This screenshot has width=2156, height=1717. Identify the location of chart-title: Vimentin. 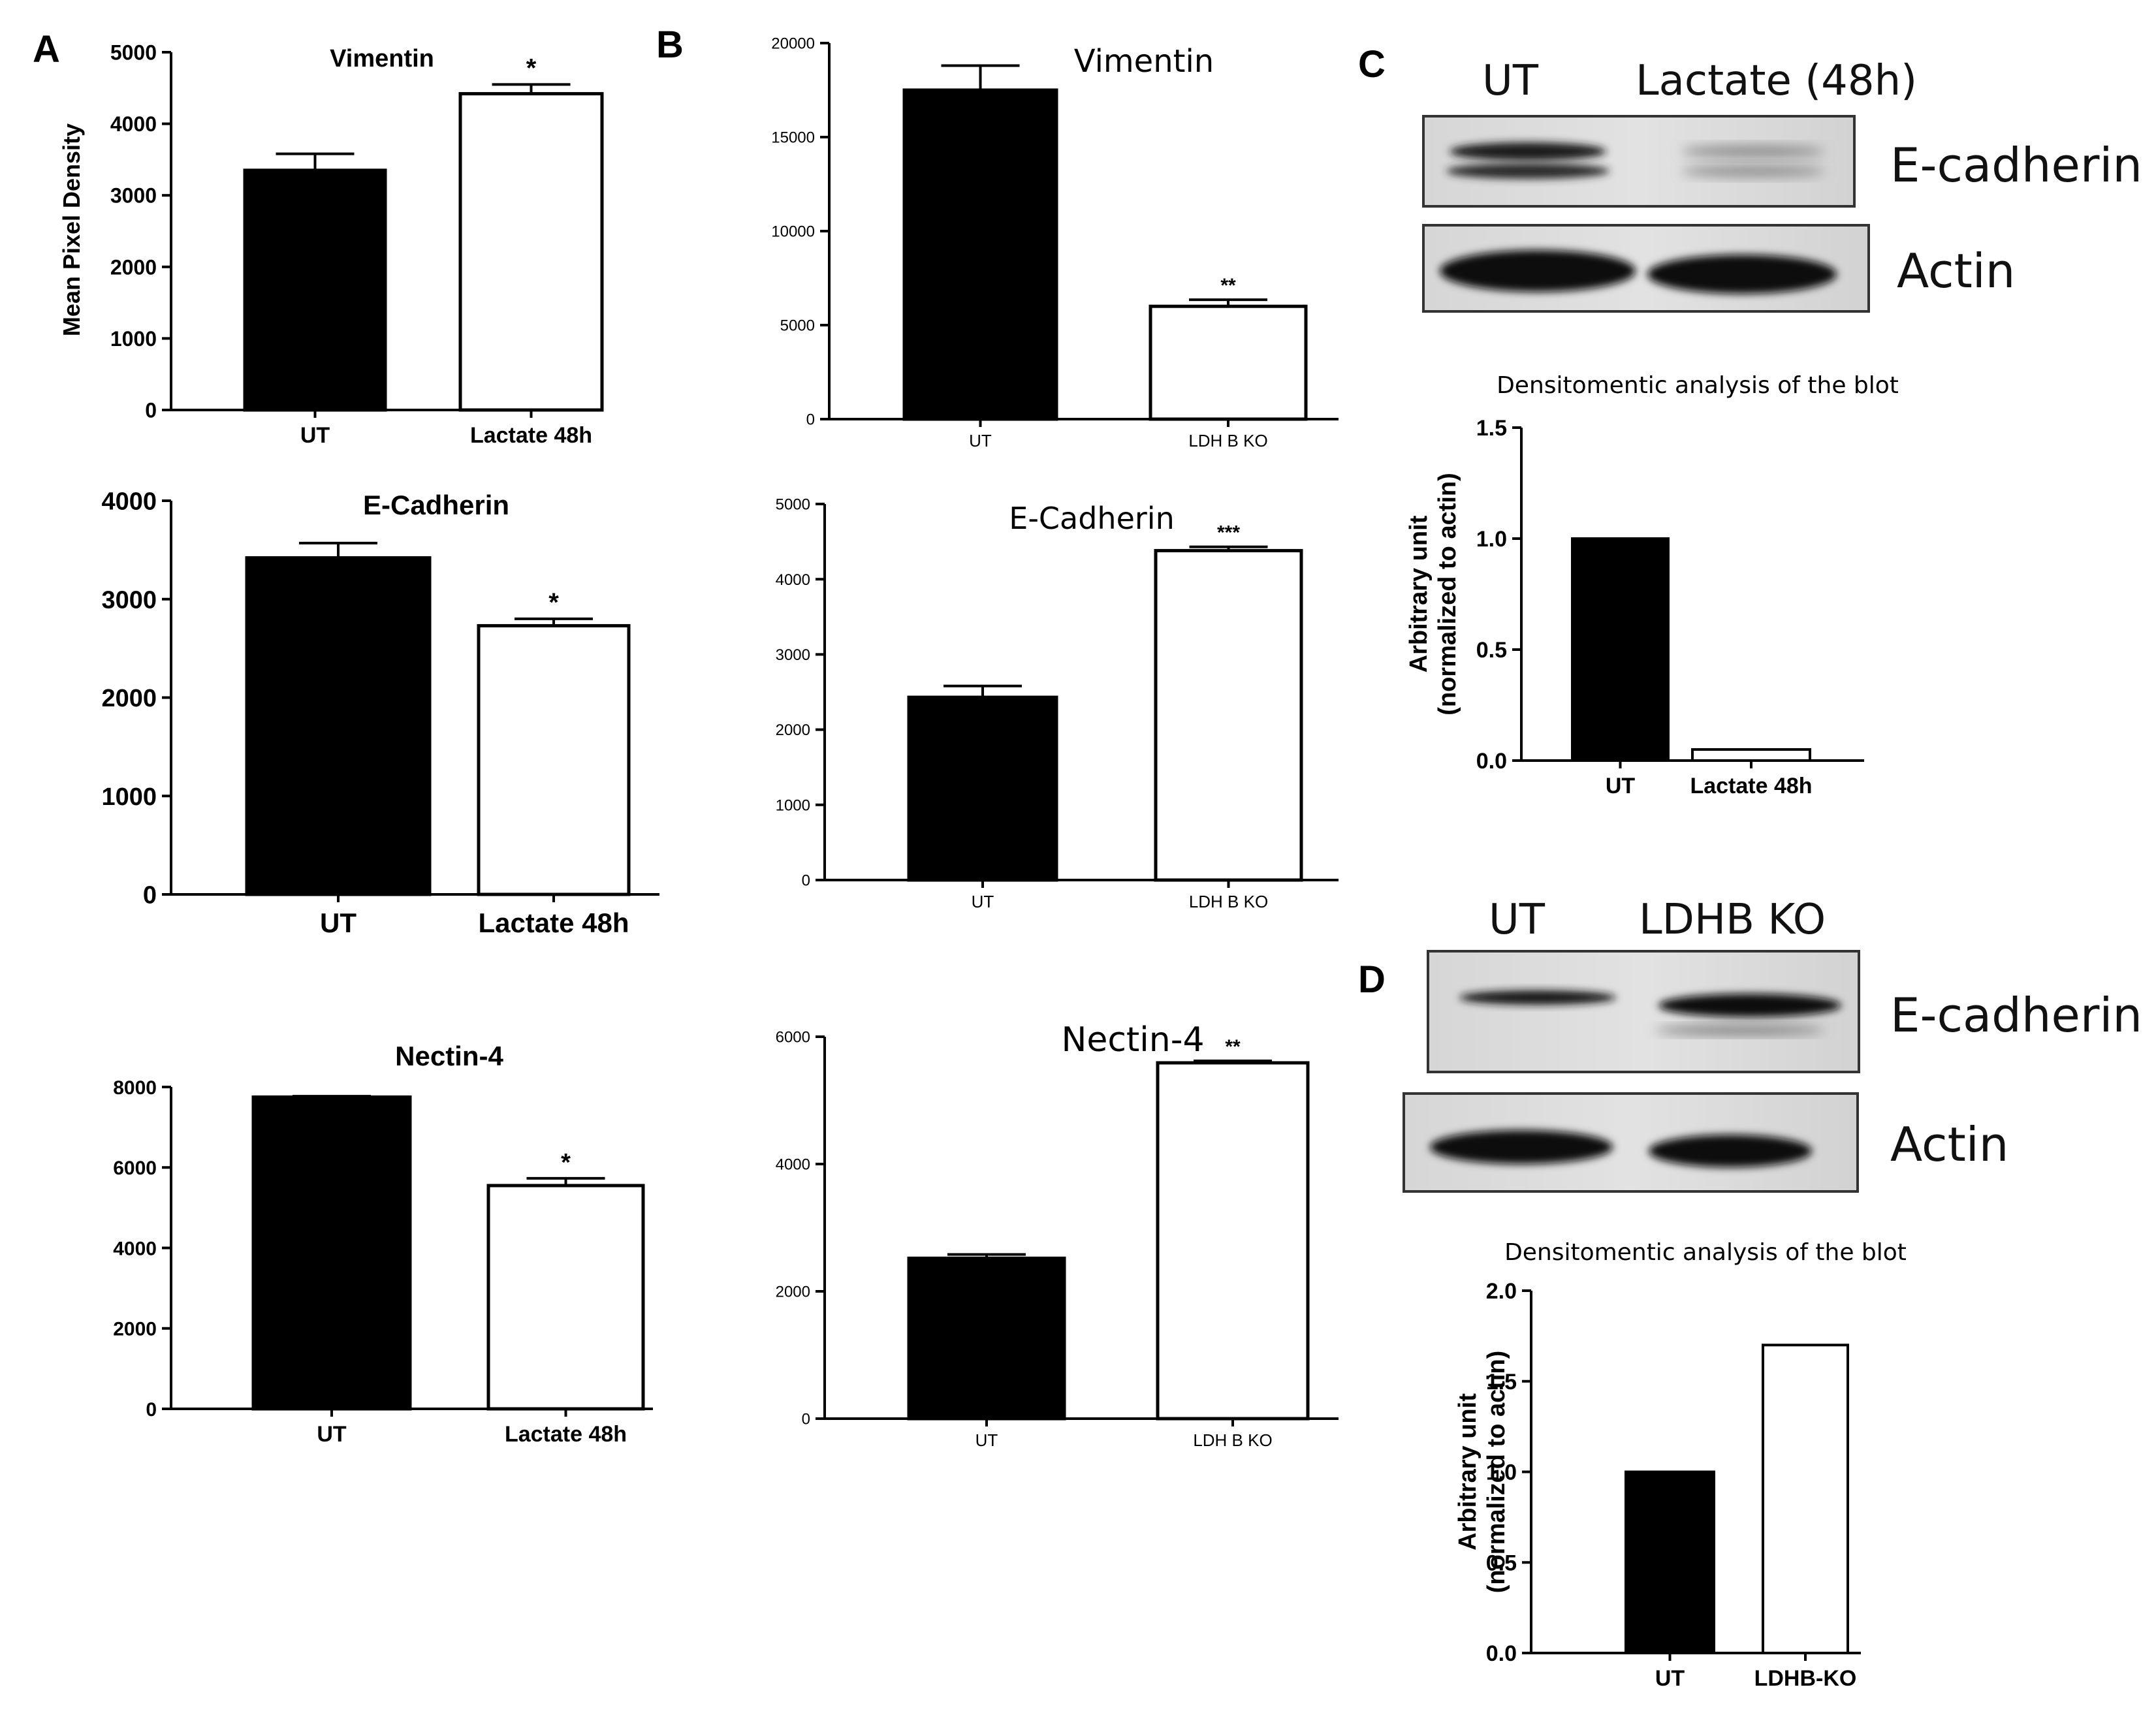
(1144, 61).